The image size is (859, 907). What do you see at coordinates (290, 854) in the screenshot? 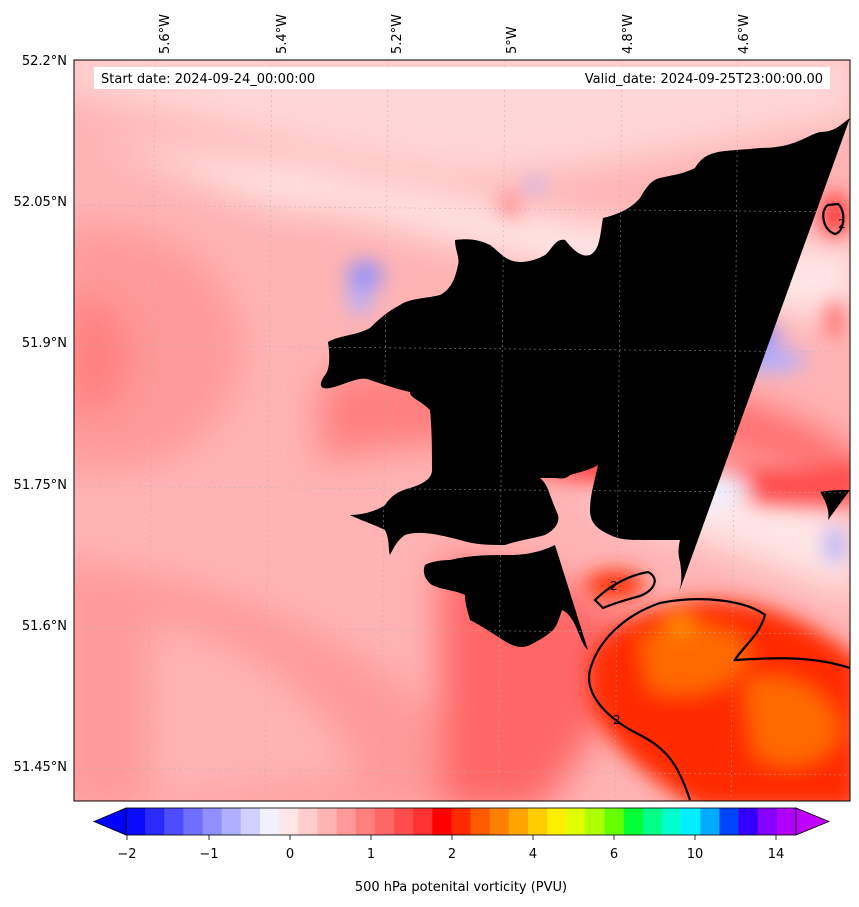
I see `colorbar-tick-label: 0` at bounding box center [290, 854].